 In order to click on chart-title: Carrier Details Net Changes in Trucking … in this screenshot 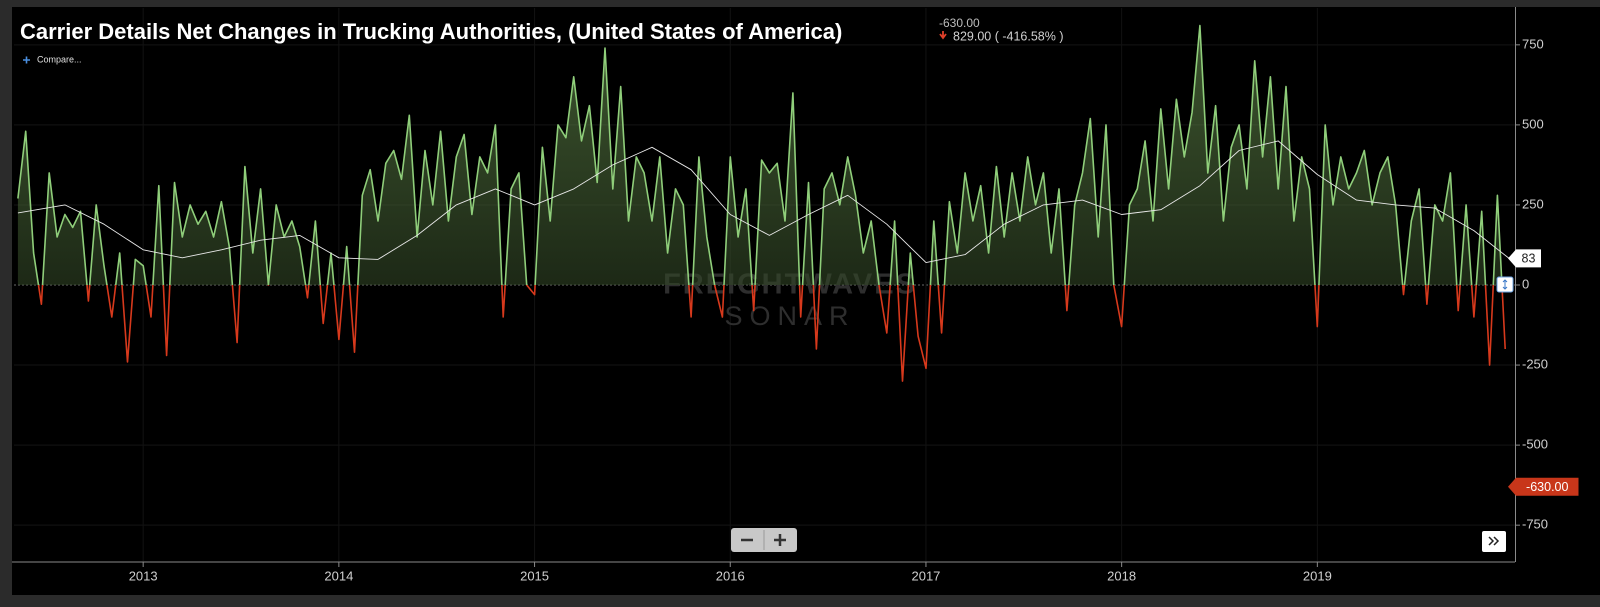, I will do `click(431, 31)`.